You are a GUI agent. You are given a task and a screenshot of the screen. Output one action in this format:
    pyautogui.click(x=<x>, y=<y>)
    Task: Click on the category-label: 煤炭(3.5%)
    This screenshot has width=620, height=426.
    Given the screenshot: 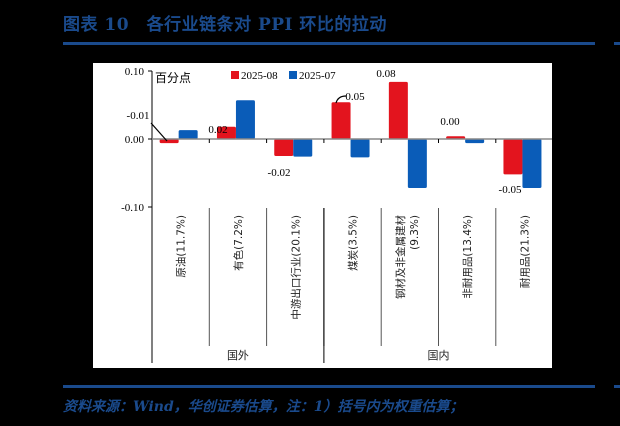 What is the action you would take?
    pyautogui.click(x=353, y=243)
    